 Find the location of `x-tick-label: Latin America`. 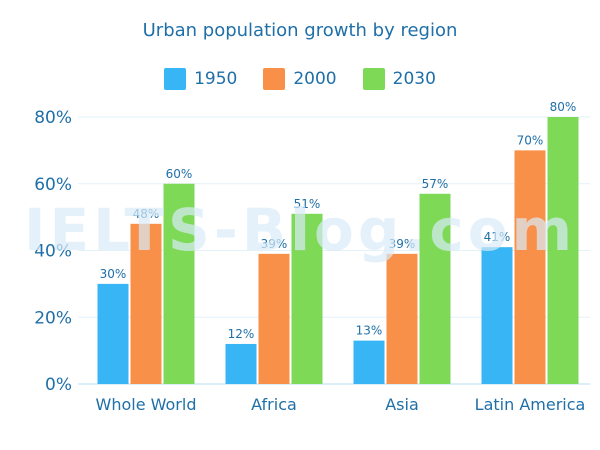

x-tick-label: Latin America is located at coordinates (530, 404).